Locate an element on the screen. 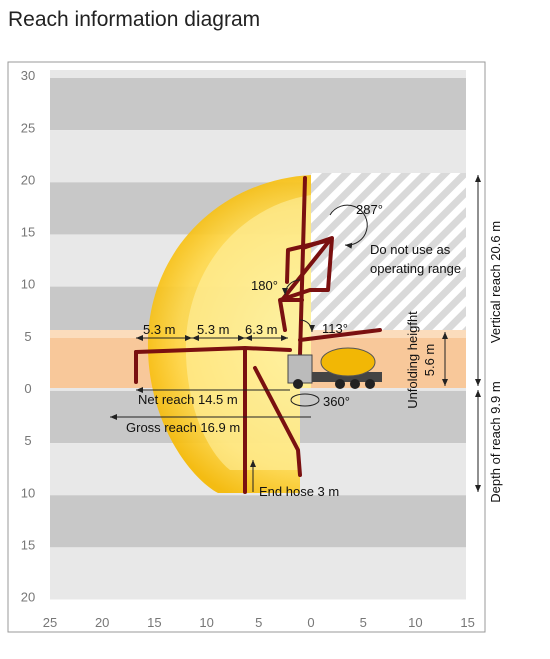  cab is located at coordinates (300, 369).